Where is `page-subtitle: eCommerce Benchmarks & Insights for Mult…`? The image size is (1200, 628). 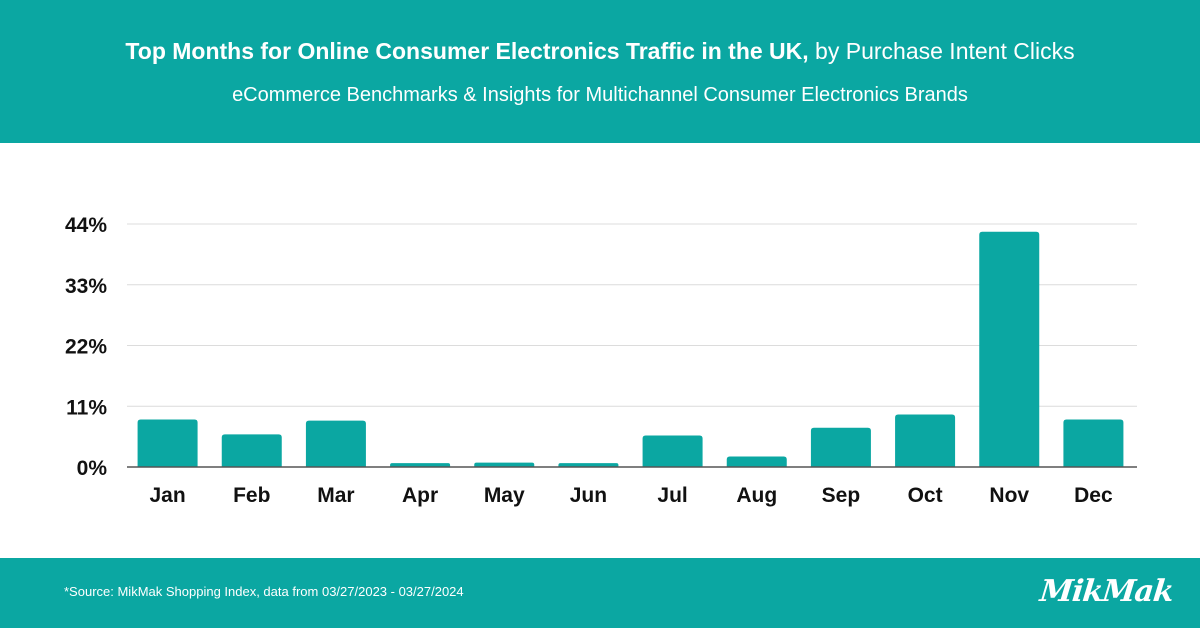
page-subtitle: eCommerce Benchmarks & Insights for Mult… is located at coordinates (600, 95).